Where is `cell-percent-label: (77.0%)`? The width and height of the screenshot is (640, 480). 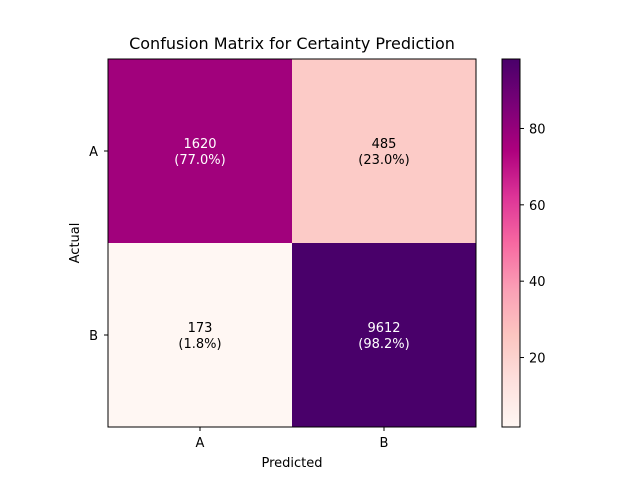 cell-percent-label: (77.0%) is located at coordinates (199, 160).